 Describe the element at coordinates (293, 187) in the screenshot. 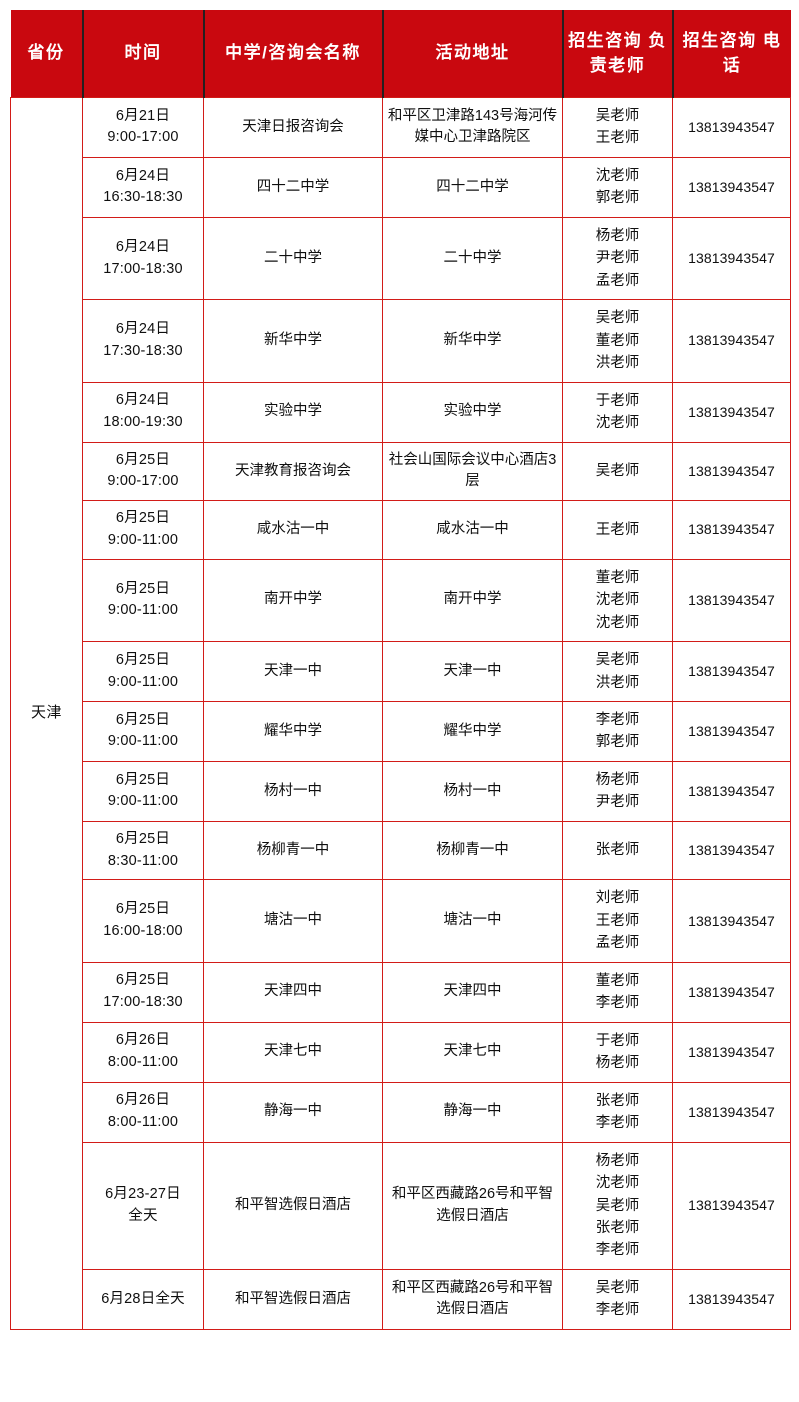

I see `cell-name: 四十二中学` at that location.